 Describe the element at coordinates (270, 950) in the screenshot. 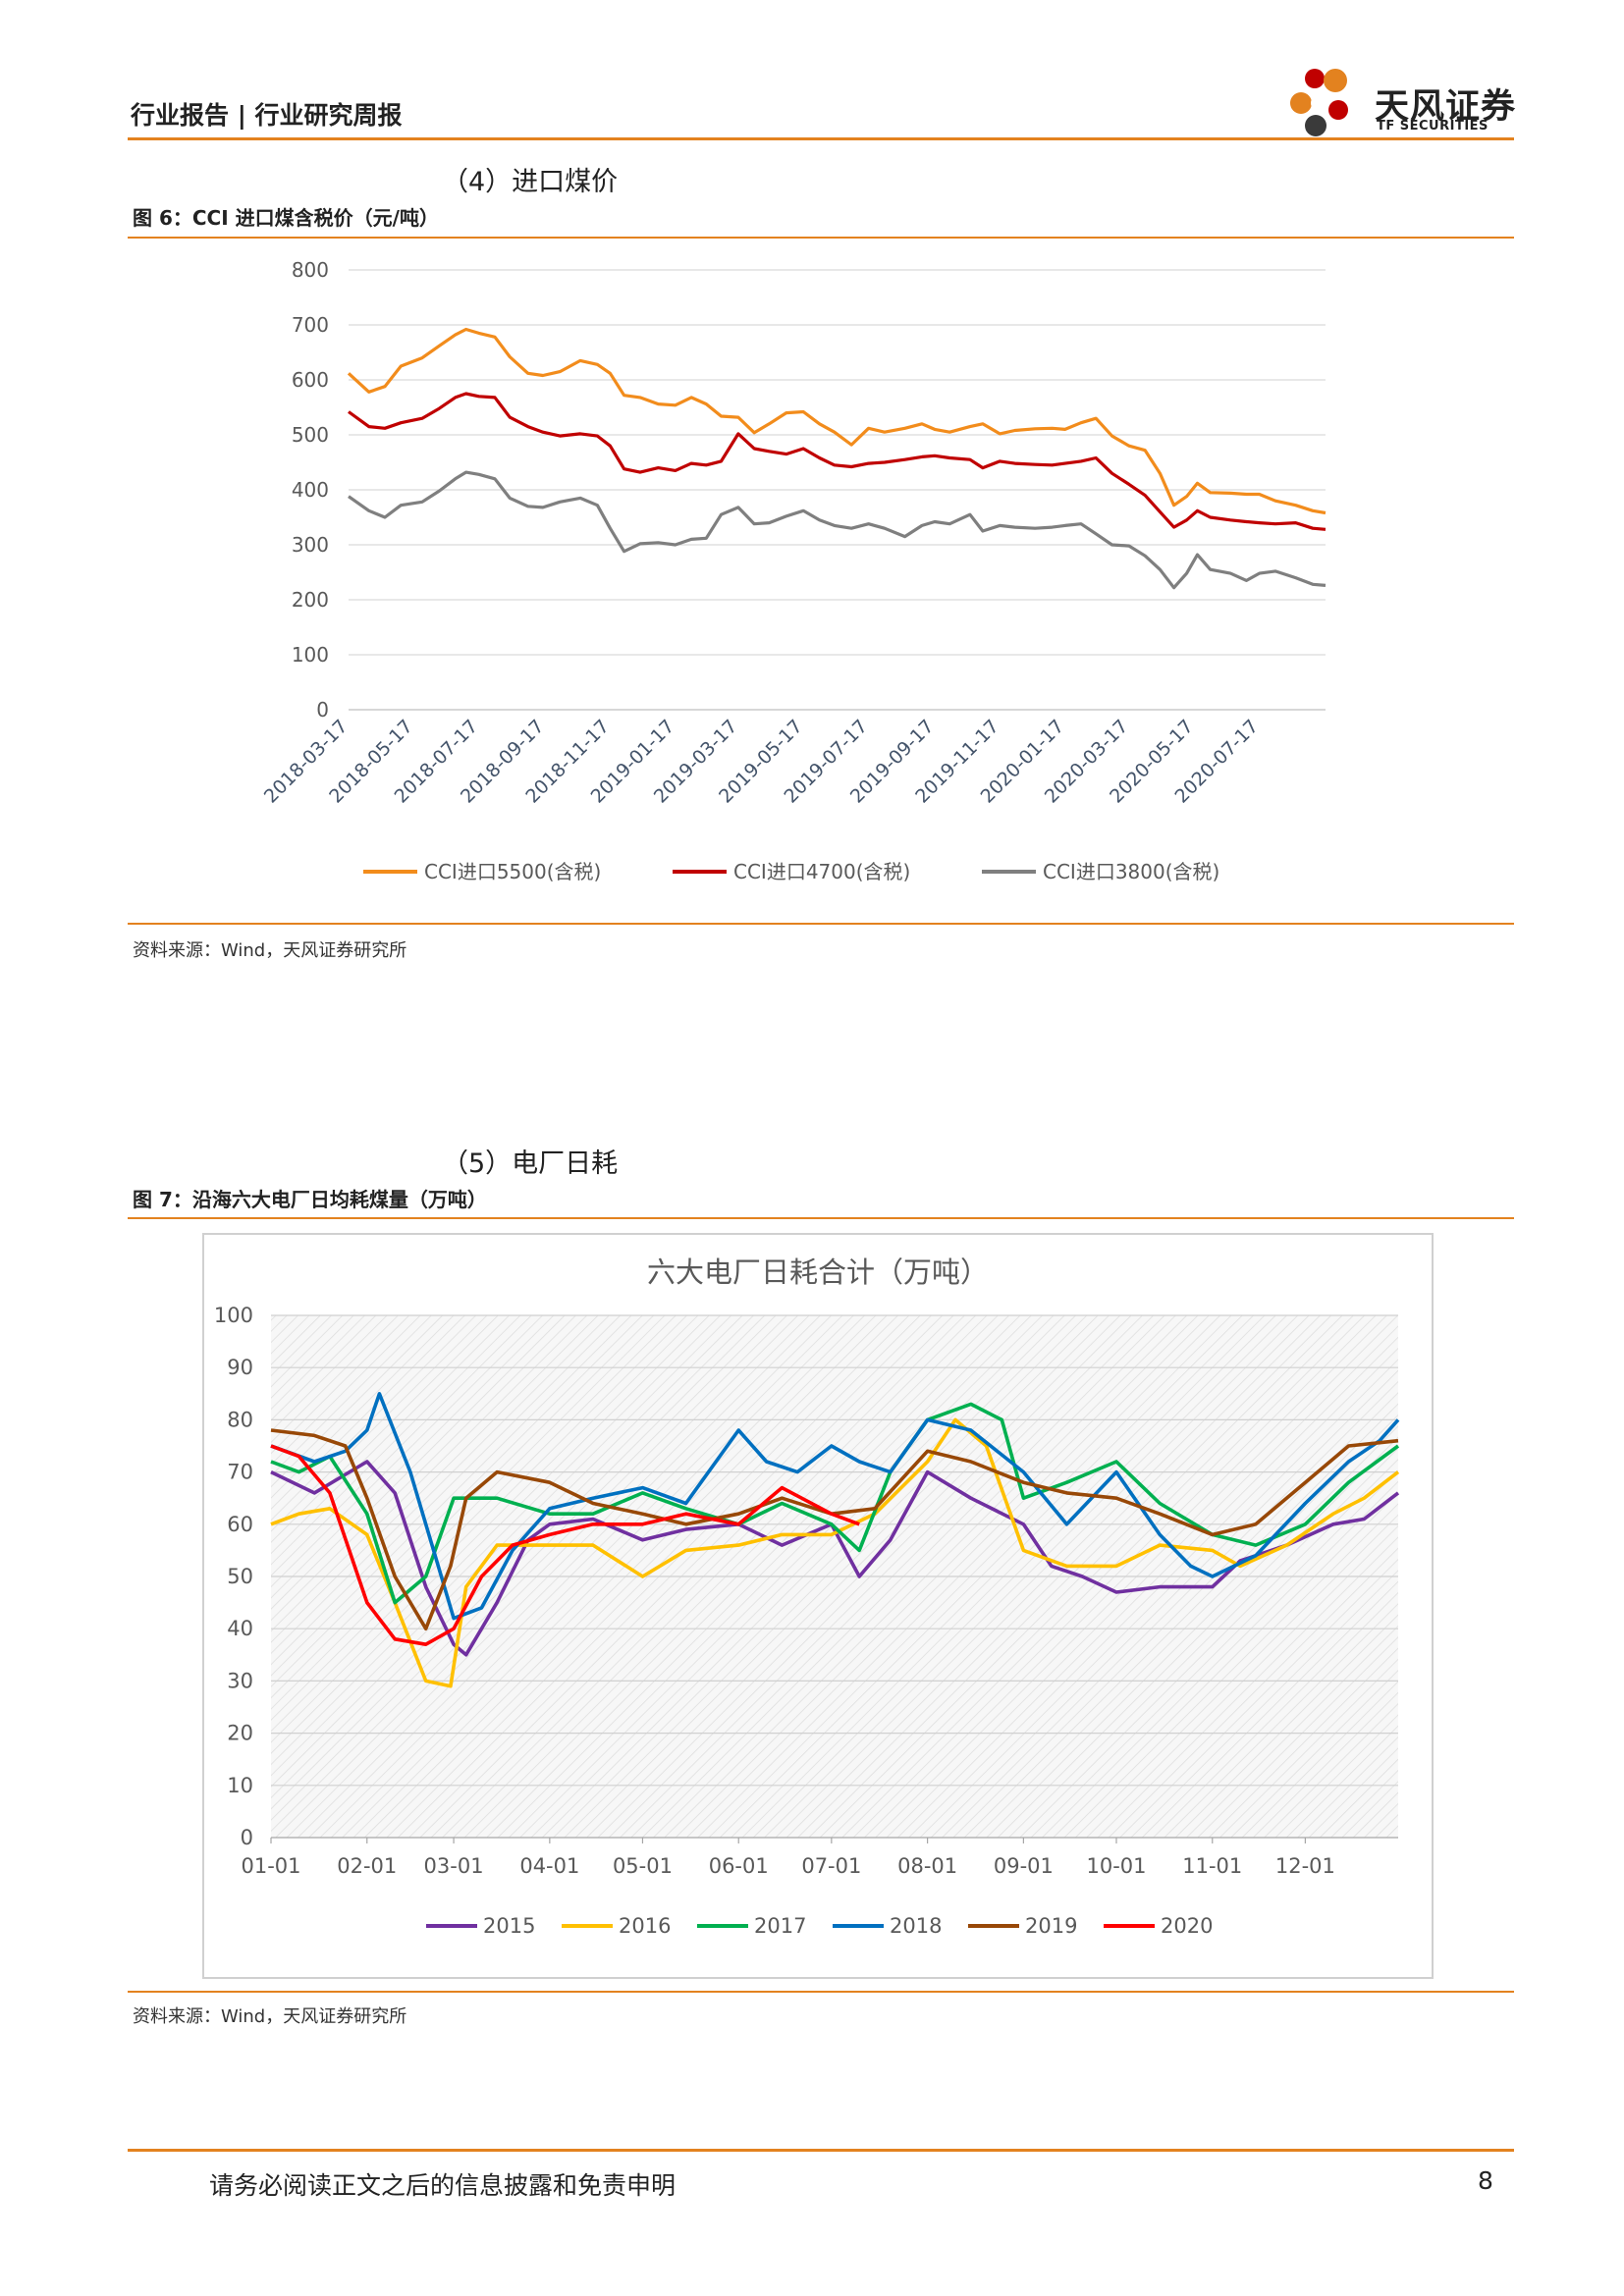

I see `figure-6-source: 资料来源：Wind，天风证券研究所` at that location.